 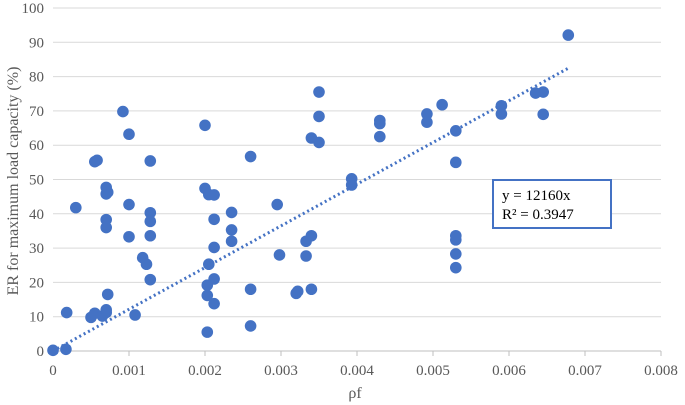 What do you see at coordinates (36, 146) in the screenshot?
I see `y-tick-label-60: 60` at bounding box center [36, 146].